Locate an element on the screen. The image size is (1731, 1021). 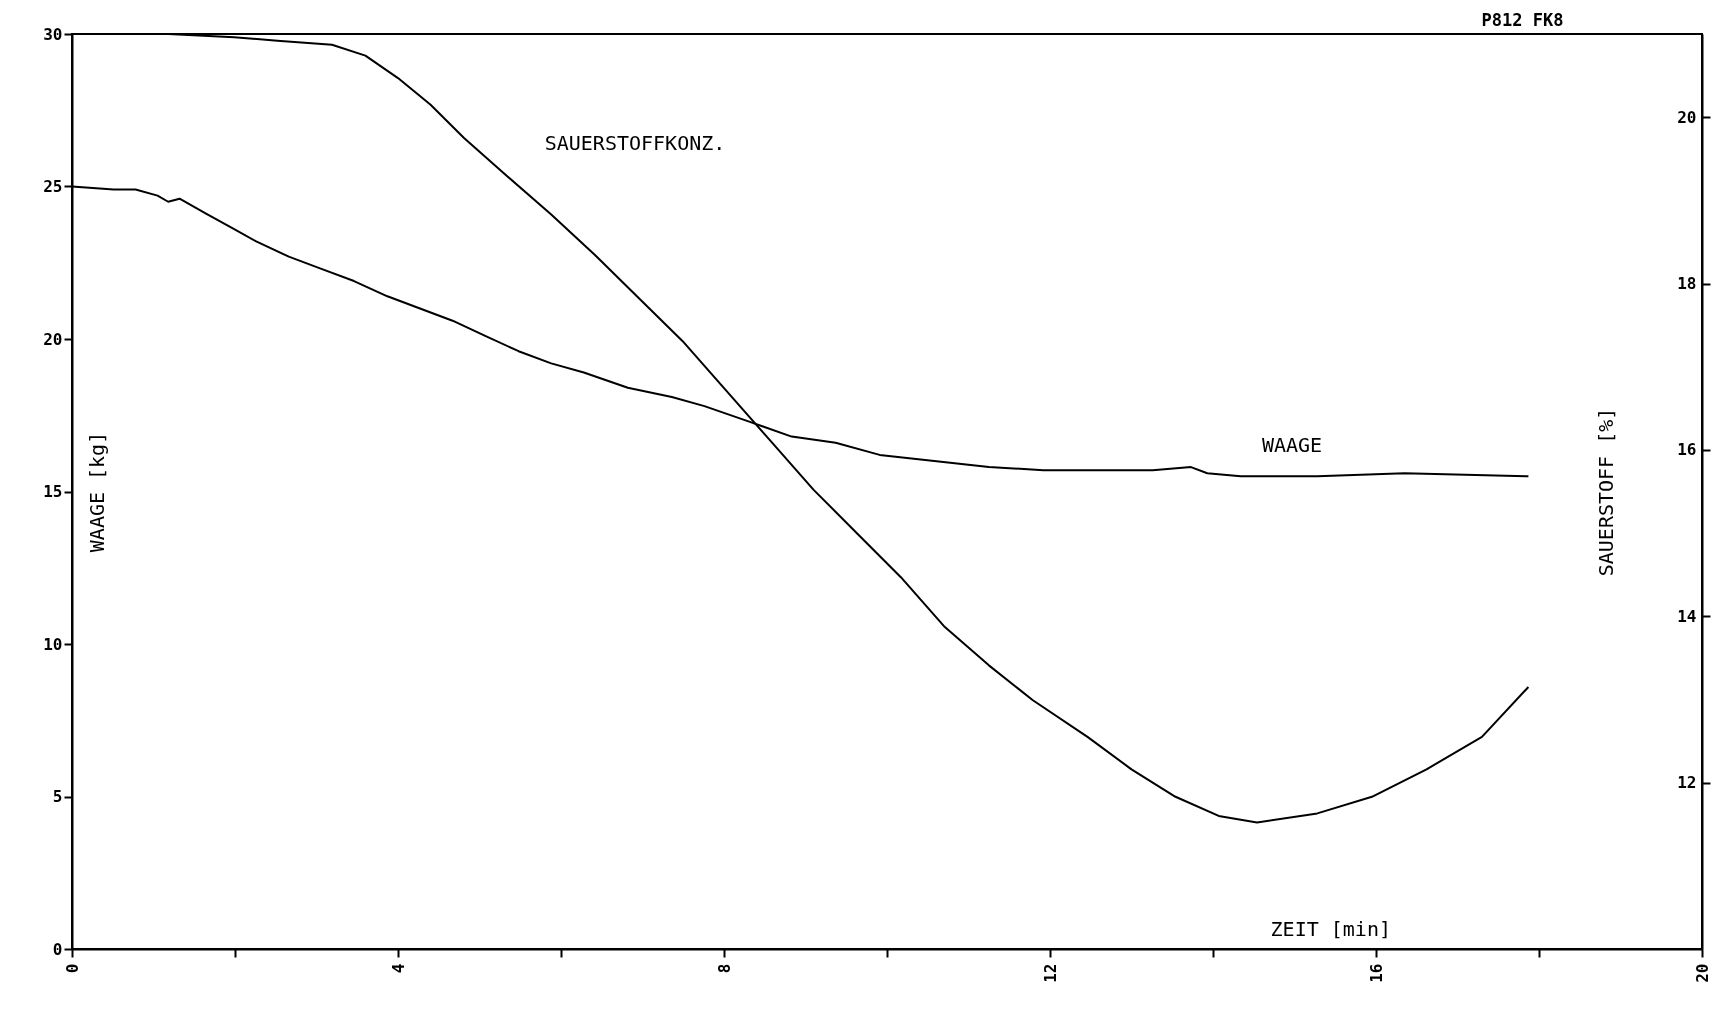
y-tick-label: 20 is located at coordinates (53, 339).